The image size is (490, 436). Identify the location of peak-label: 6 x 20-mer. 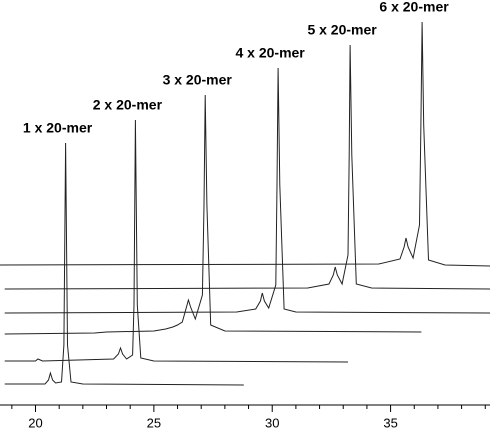
(414, 7).